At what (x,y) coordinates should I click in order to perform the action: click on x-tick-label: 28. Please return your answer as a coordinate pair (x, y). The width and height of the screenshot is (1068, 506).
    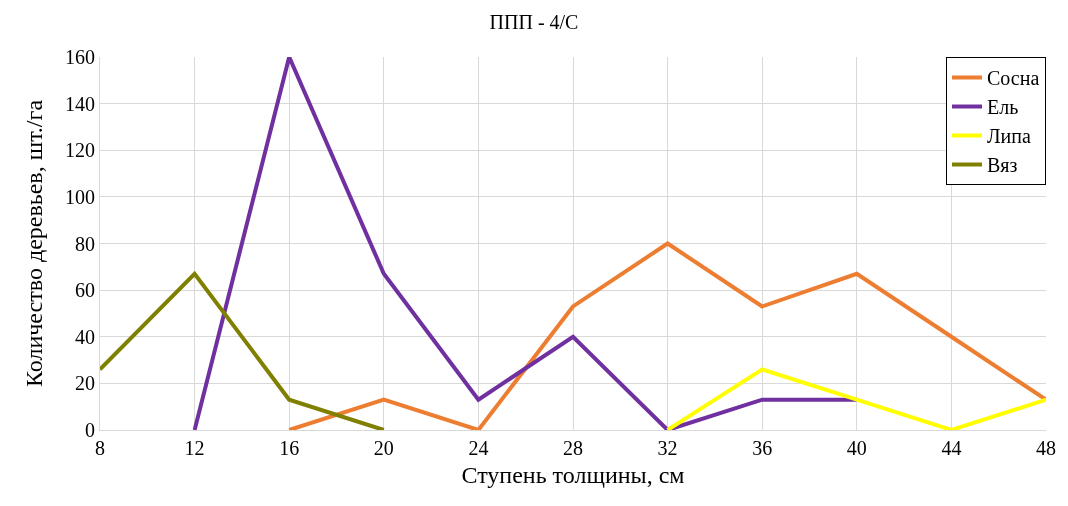
    Looking at the image, I should click on (573, 448).